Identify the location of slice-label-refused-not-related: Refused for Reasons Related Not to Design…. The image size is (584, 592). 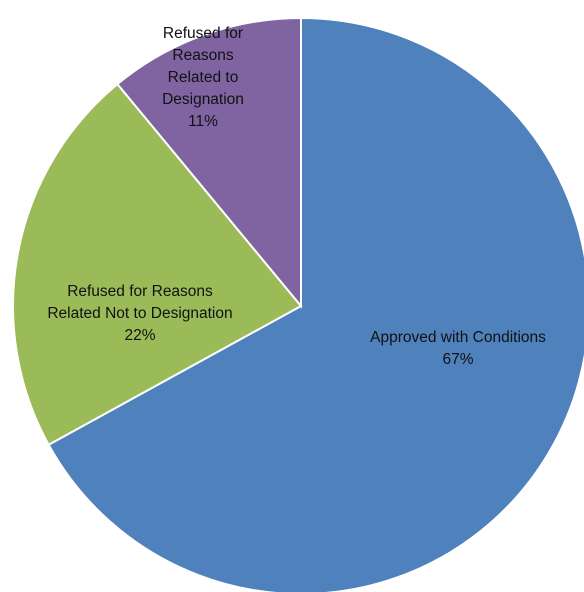
(139, 313).